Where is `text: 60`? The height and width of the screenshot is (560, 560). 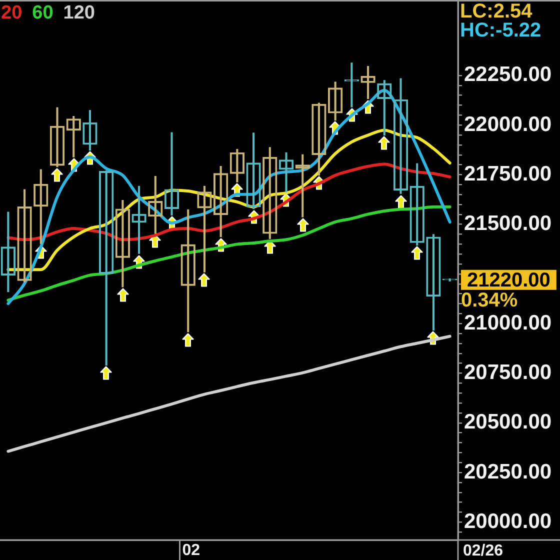
text: 60 is located at coordinates (43, 13).